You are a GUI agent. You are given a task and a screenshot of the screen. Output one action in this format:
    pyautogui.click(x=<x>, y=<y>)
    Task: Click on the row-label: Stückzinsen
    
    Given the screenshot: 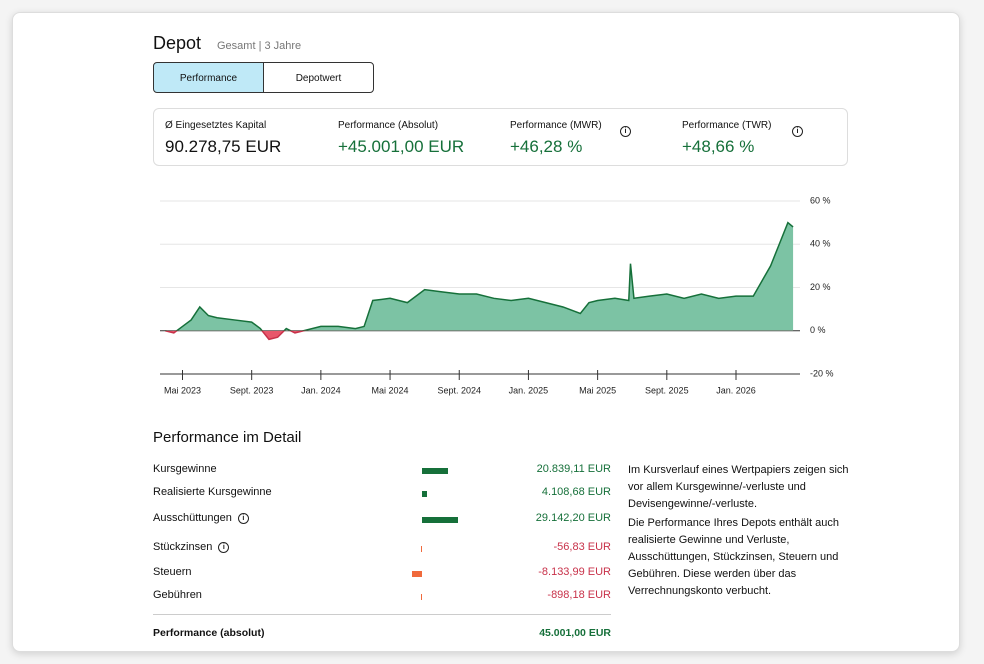 What is the action you would take?
    pyautogui.click(x=183, y=547)
    